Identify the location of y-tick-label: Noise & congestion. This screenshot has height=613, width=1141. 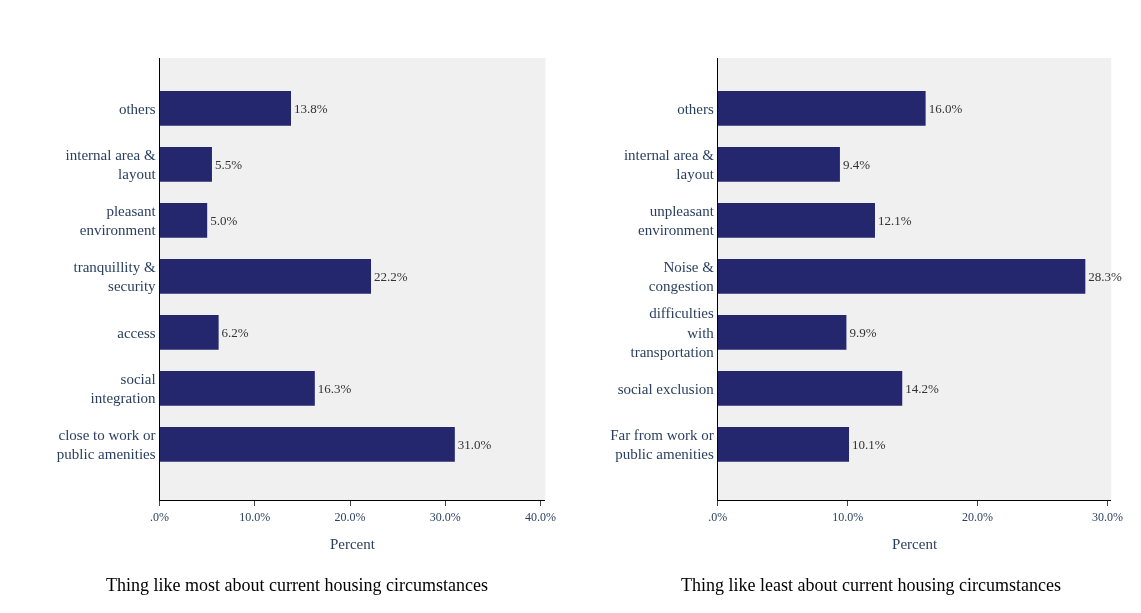
(681, 276).